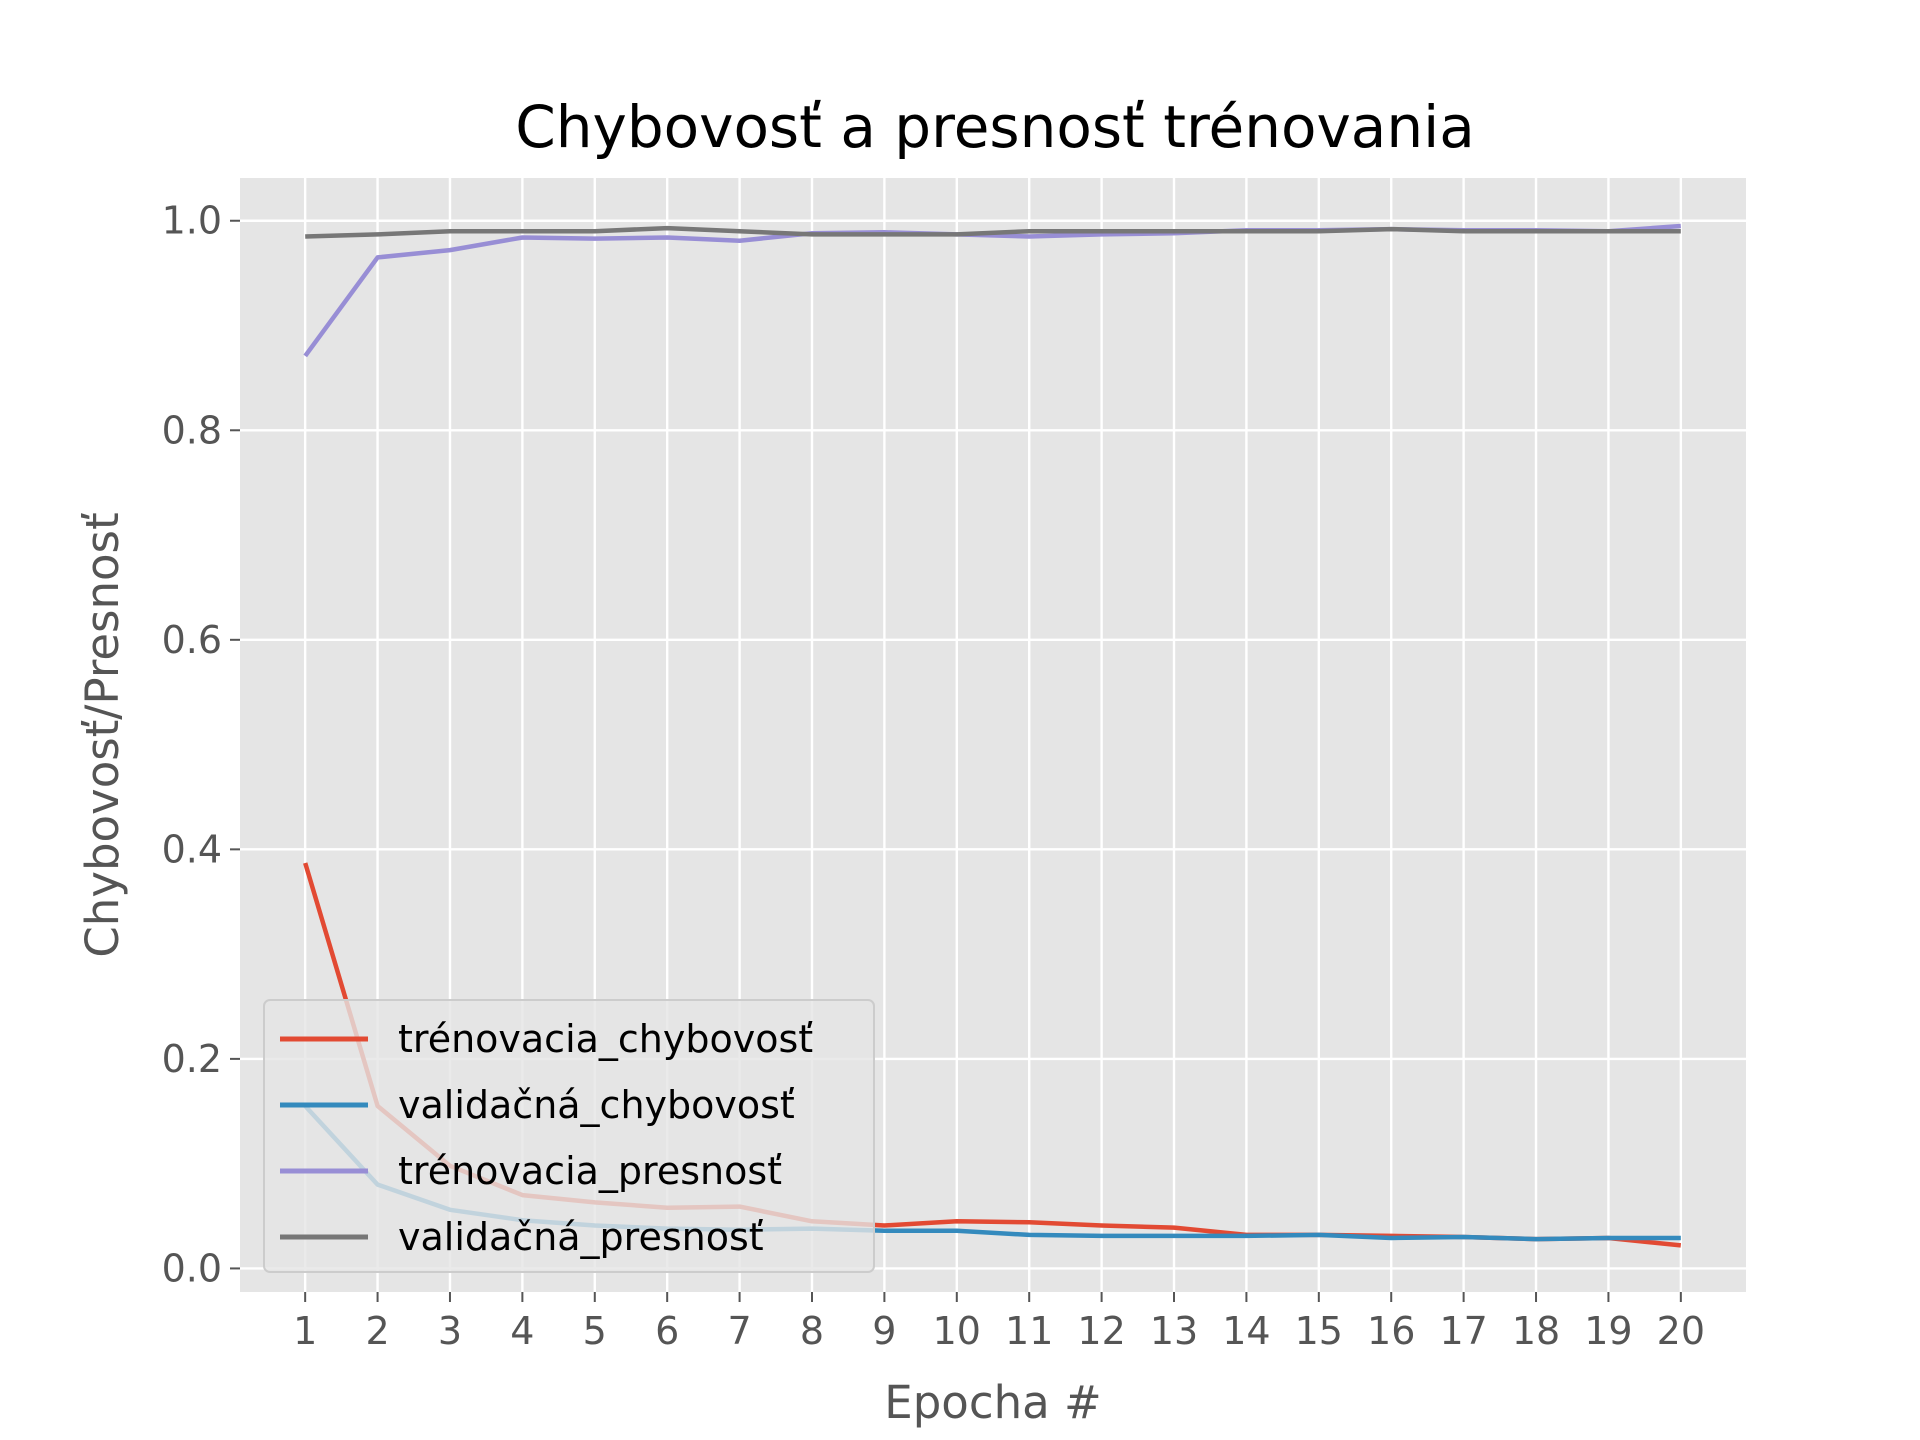  Describe the element at coordinates (377, 1331) in the screenshot. I see `x-tick-label: 2` at that location.